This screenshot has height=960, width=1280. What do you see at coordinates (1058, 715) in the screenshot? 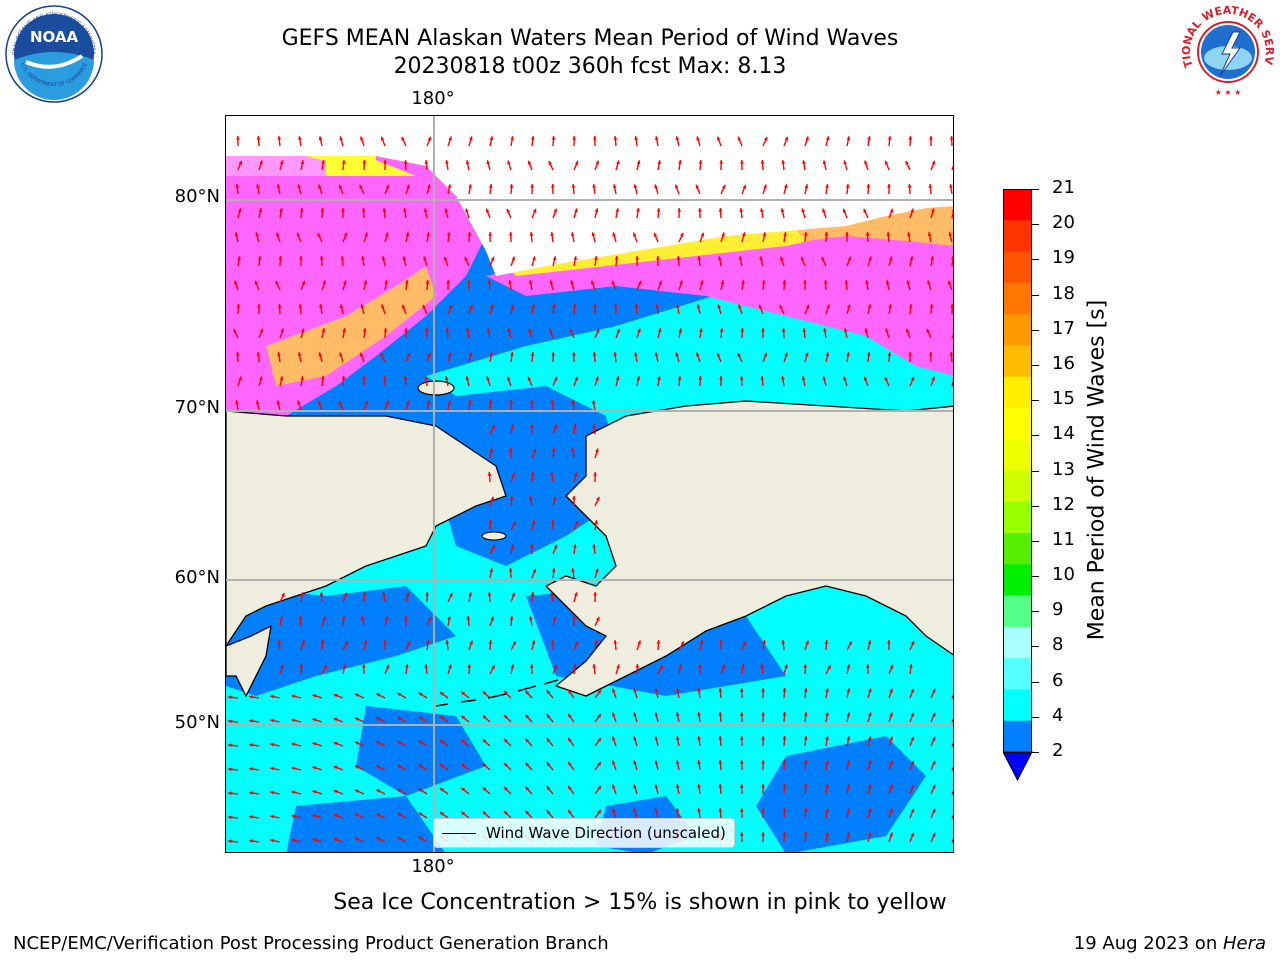
I see `colorbar-tick-label: 4` at bounding box center [1058, 715].